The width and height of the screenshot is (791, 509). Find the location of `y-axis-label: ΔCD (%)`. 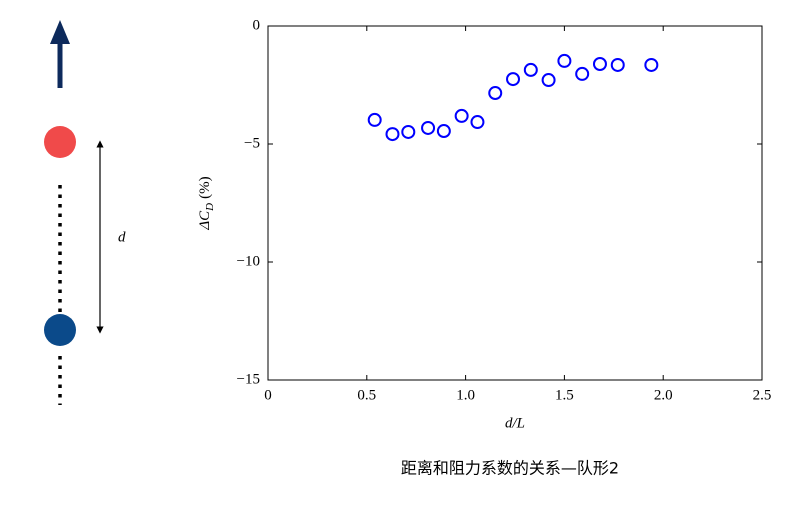

y-axis-label: ΔCD (%) is located at coordinates (206, 203).